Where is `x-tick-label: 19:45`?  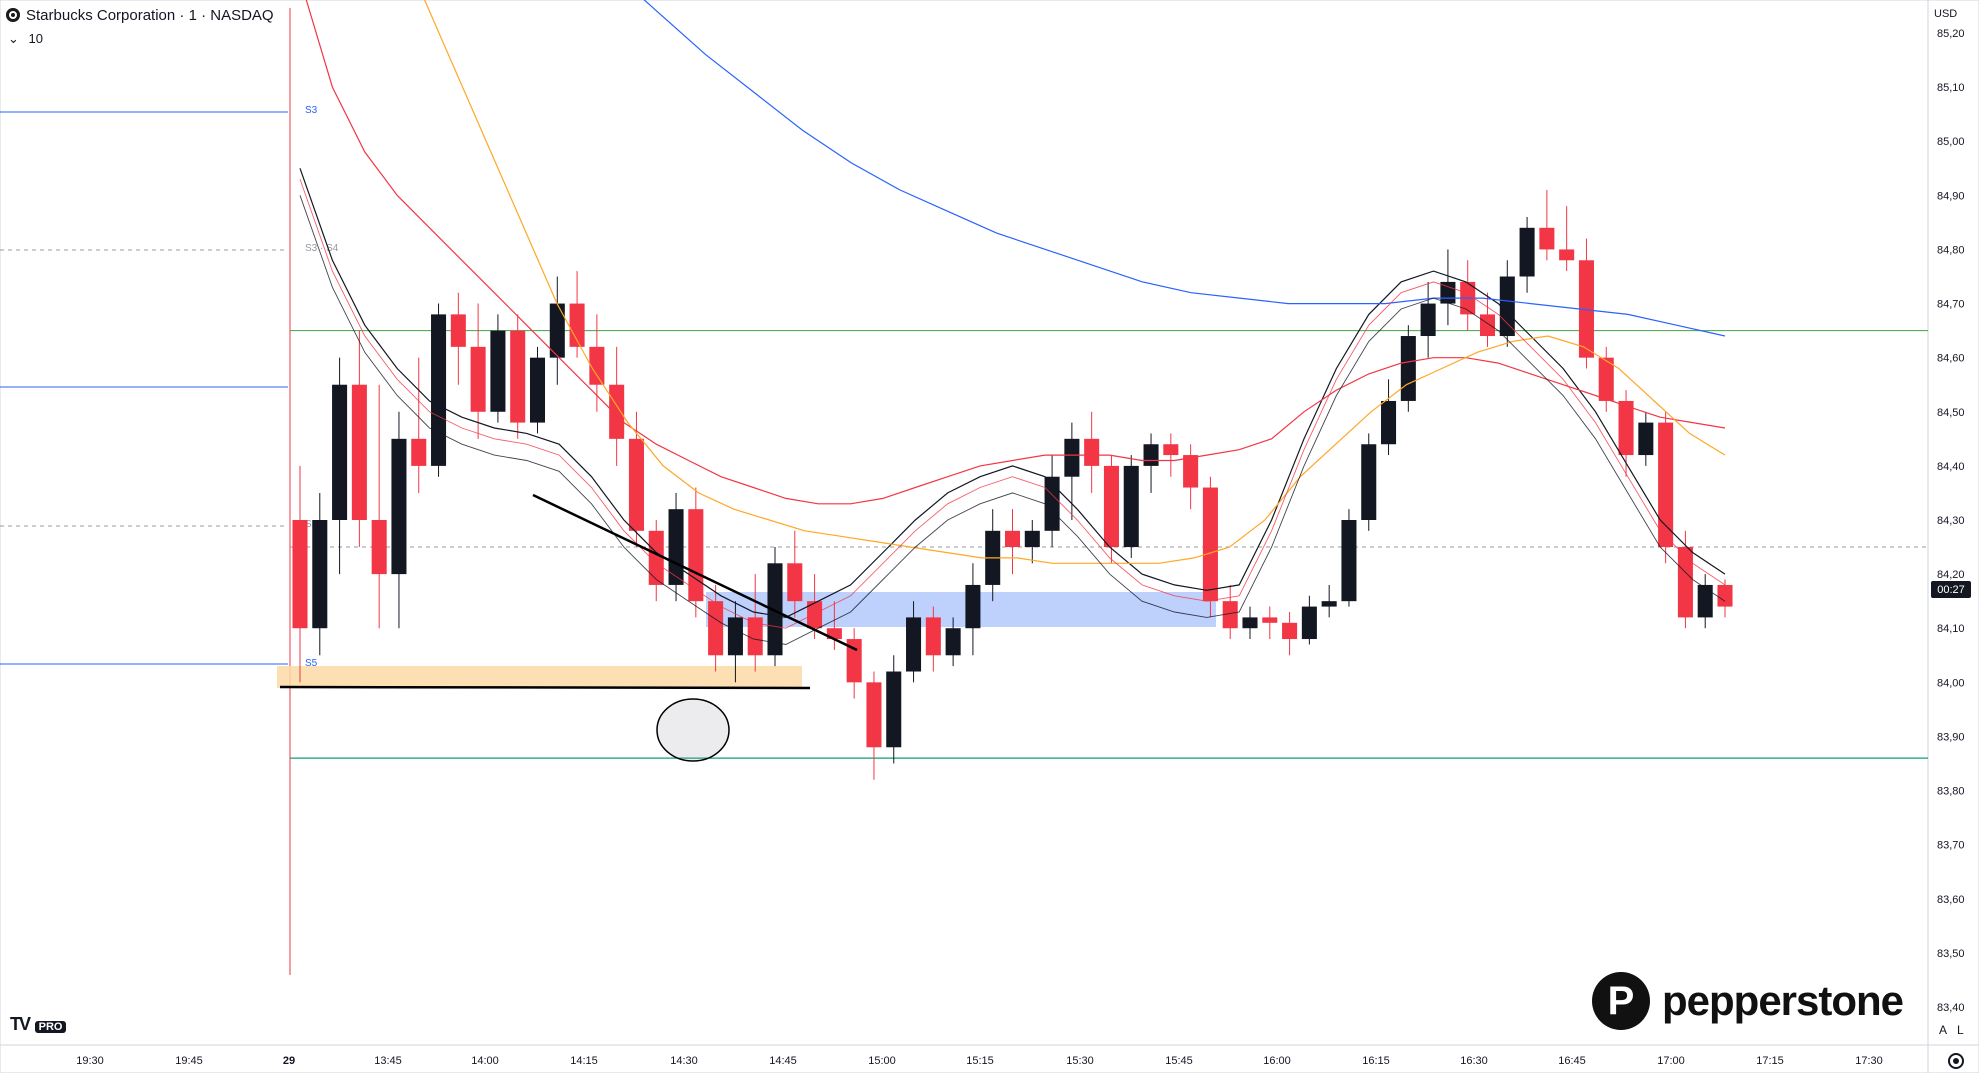 x-tick-label: 19:45 is located at coordinates (189, 1061).